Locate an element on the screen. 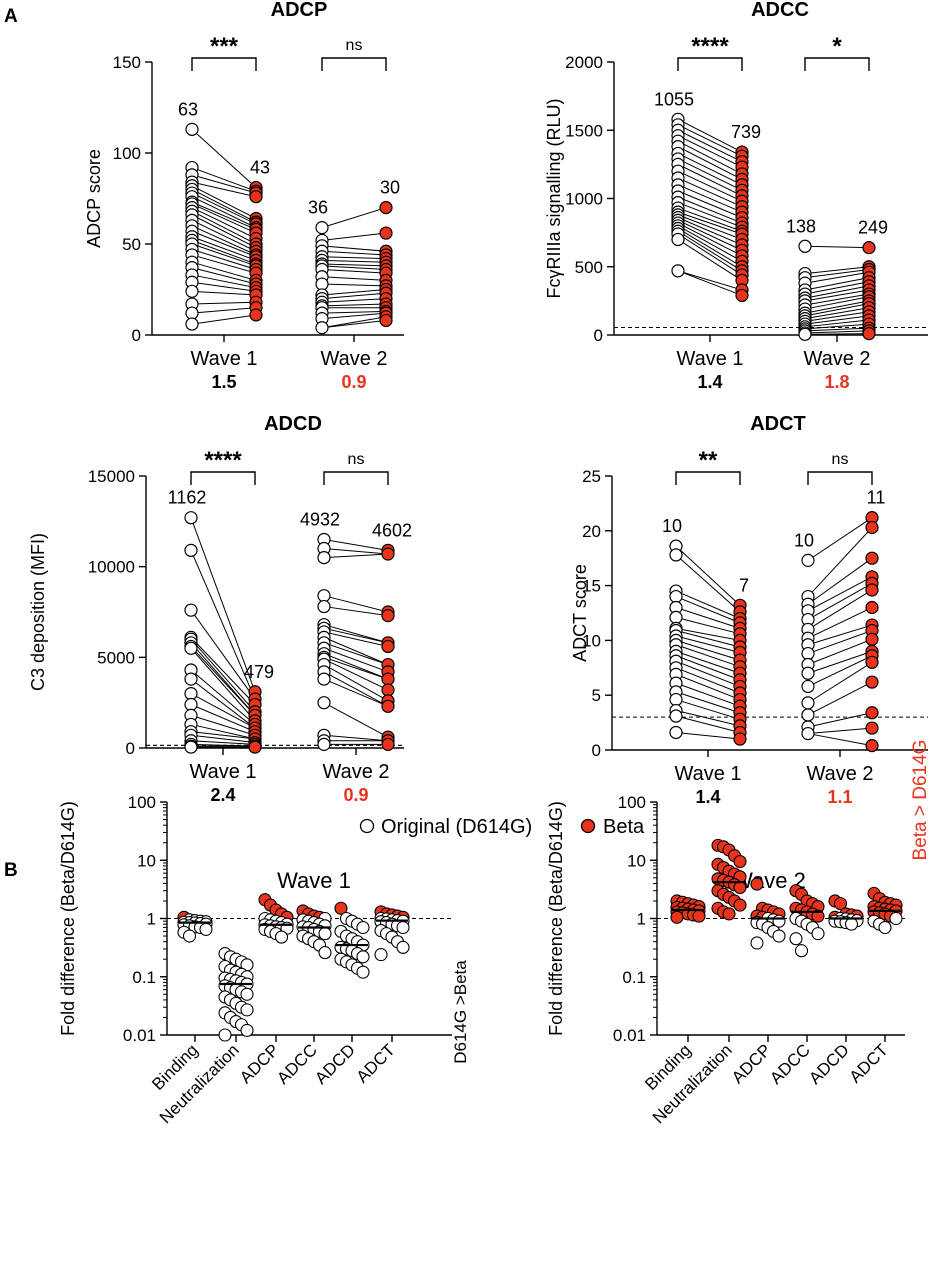  x-tick-label: ADCD is located at coordinates (828, 1063).